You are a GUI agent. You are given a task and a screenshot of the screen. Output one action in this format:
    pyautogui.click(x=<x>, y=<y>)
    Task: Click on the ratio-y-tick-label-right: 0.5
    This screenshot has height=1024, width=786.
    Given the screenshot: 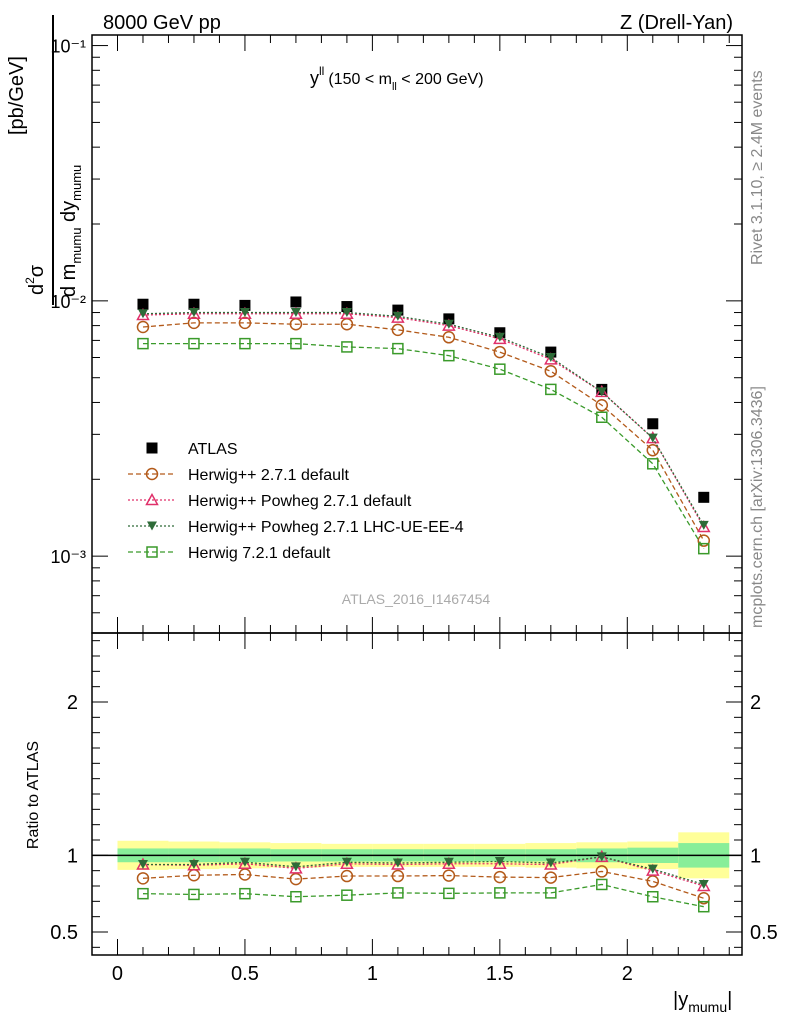 What is the action you would take?
    pyautogui.click(x=764, y=933)
    